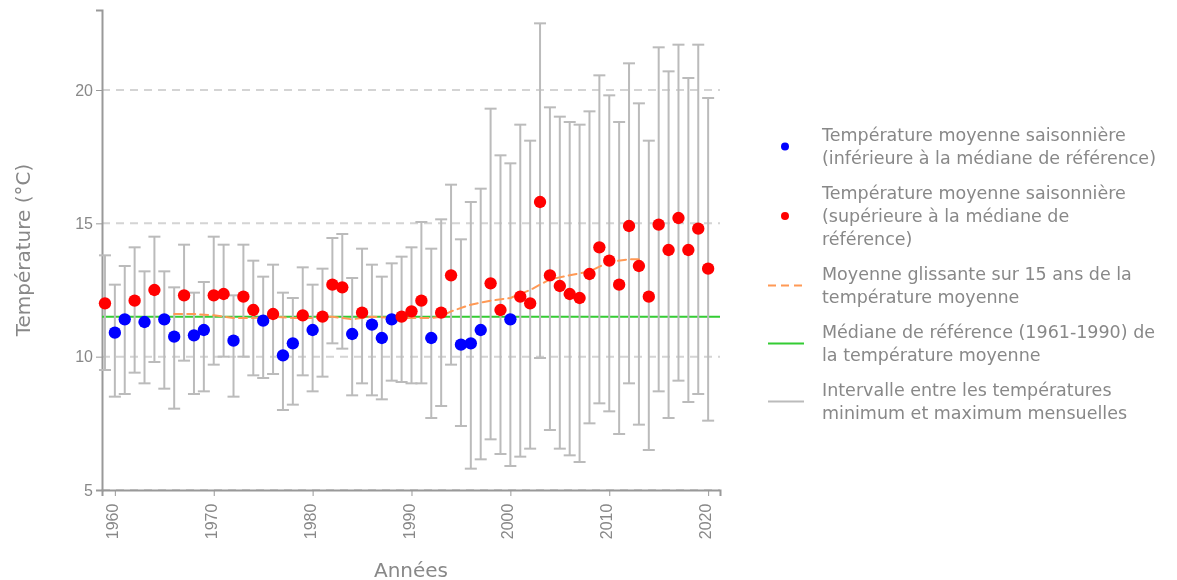 The height and width of the screenshot is (580, 1177). I want to click on y-tick-label: 20, so click(84, 90).